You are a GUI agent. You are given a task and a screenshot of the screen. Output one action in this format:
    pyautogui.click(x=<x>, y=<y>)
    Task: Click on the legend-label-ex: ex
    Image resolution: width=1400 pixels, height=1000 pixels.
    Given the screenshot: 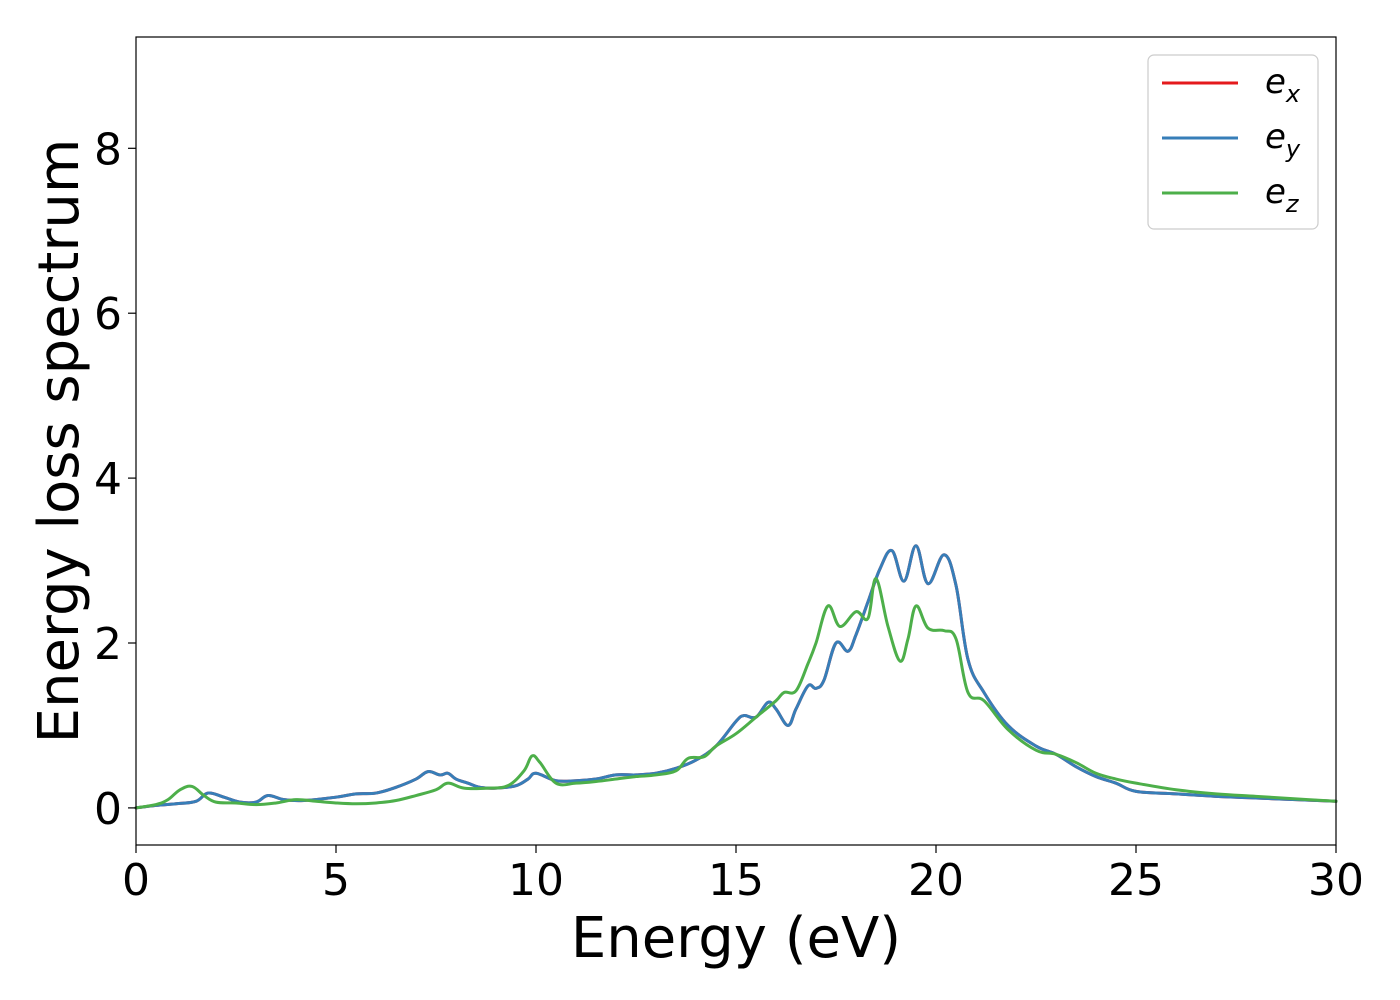 What is the action you would take?
    pyautogui.click(x=1283, y=85)
    